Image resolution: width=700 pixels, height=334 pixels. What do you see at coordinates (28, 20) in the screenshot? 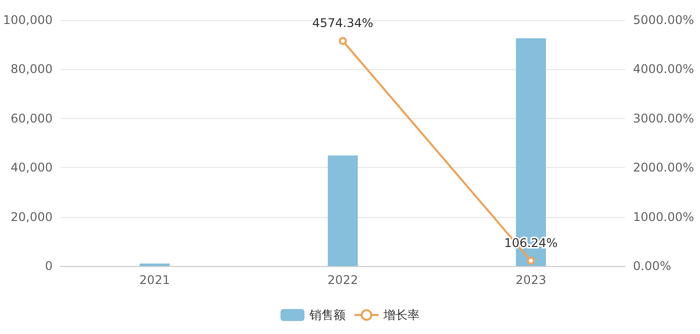
I see `y-tick-label: 100,000` at bounding box center [28, 20].